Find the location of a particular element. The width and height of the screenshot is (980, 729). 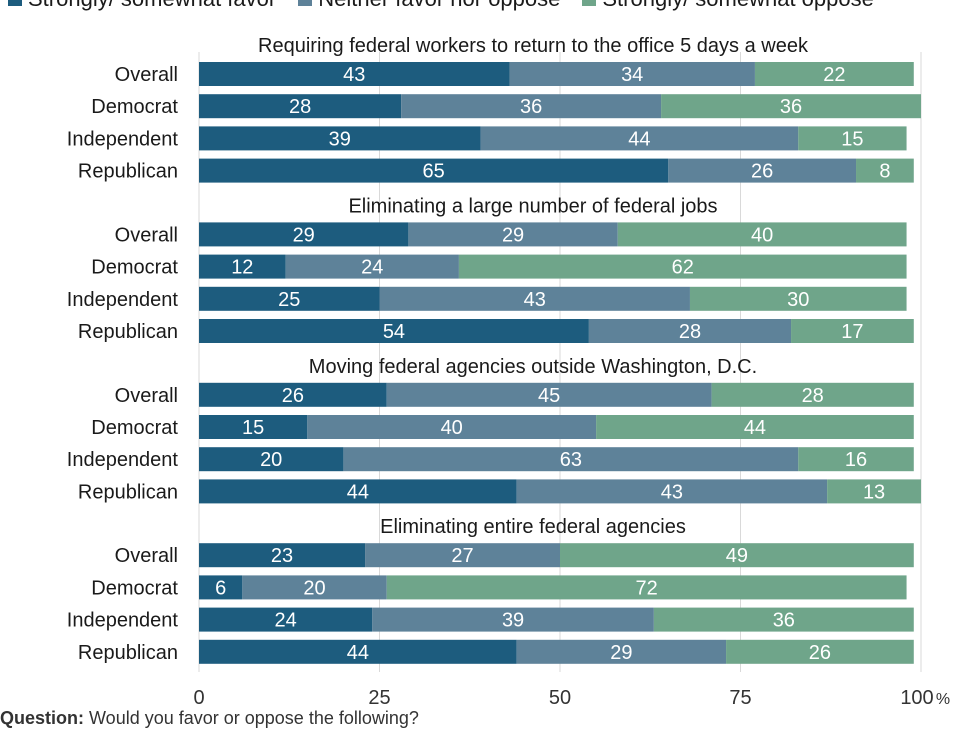

data-label: 36 is located at coordinates (791, 107).